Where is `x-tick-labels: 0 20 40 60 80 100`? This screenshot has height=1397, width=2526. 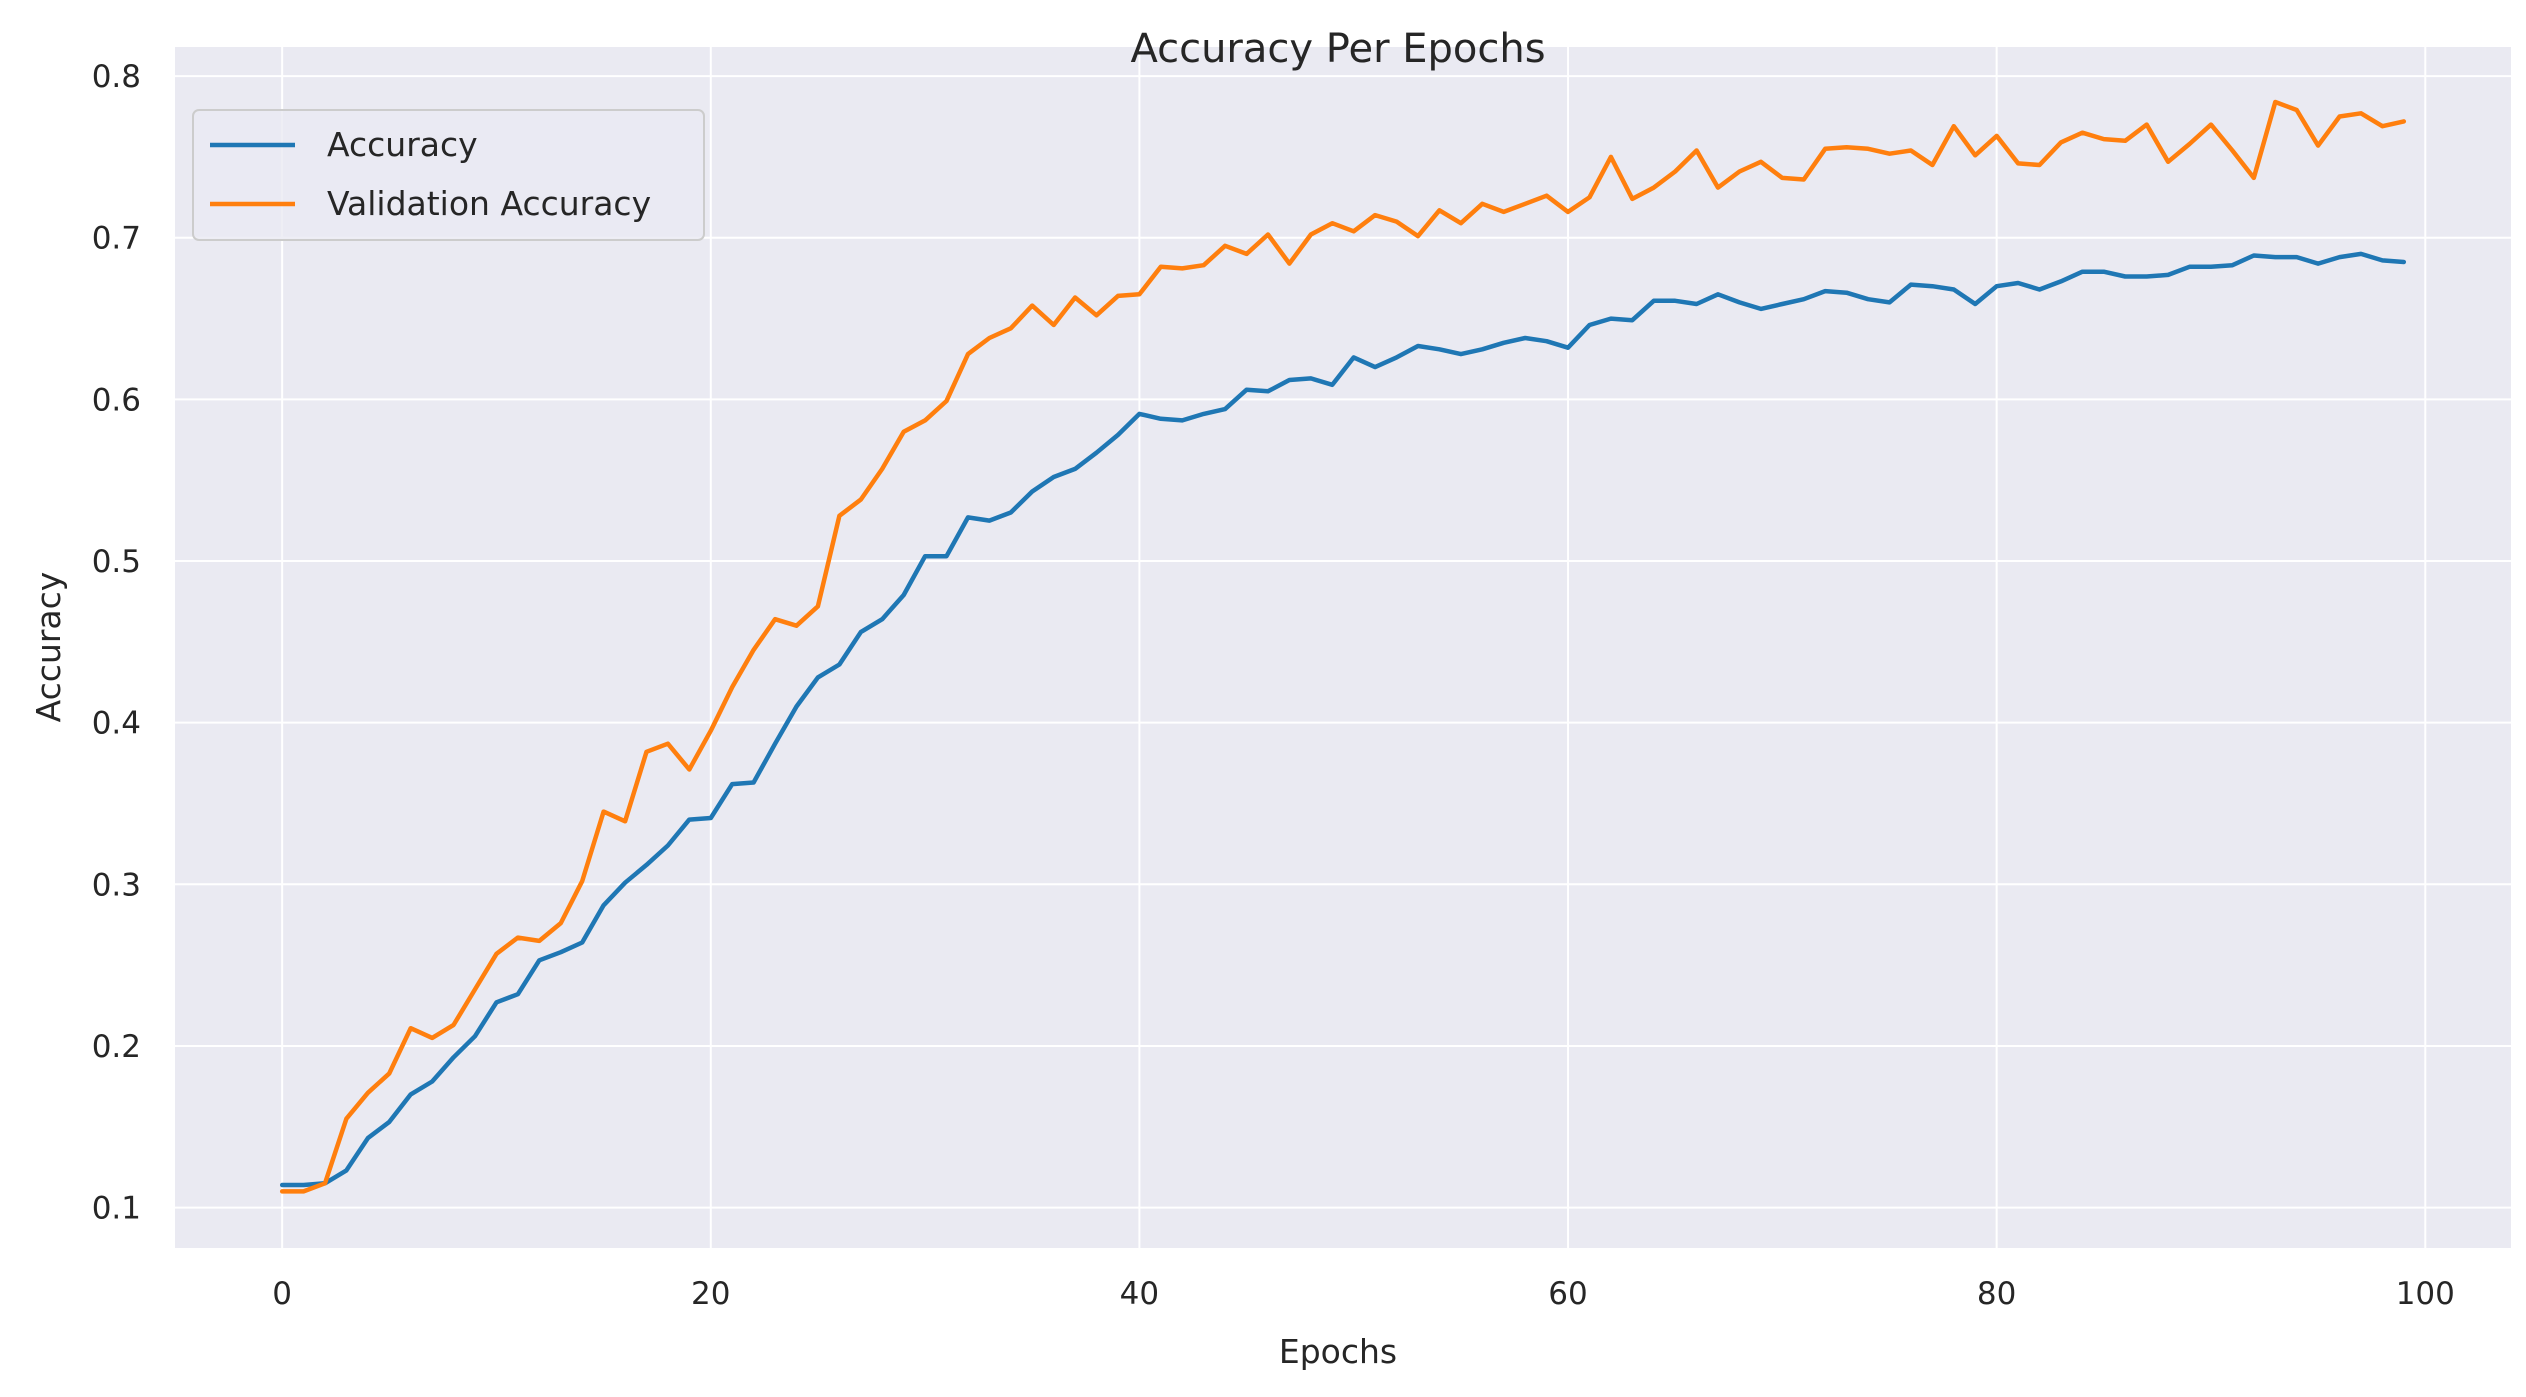
x-tick-labels: 0 20 40 60 80 100 is located at coordinates (1363, 1294).